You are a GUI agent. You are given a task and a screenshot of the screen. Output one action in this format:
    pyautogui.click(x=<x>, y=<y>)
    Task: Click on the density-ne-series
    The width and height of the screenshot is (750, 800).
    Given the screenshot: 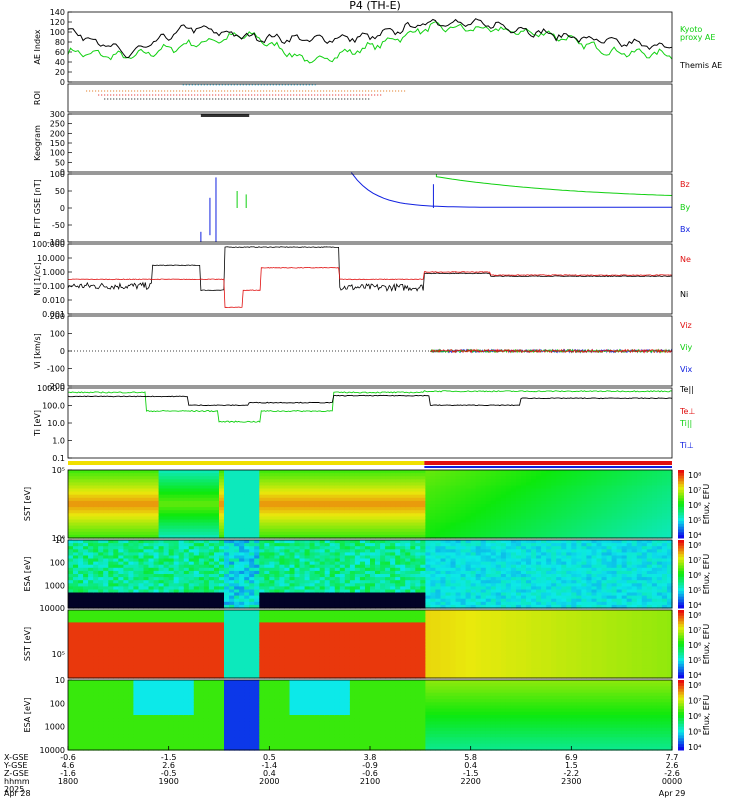 What is the action you would take?
    pyautogui.click(x=370, y=287)
    